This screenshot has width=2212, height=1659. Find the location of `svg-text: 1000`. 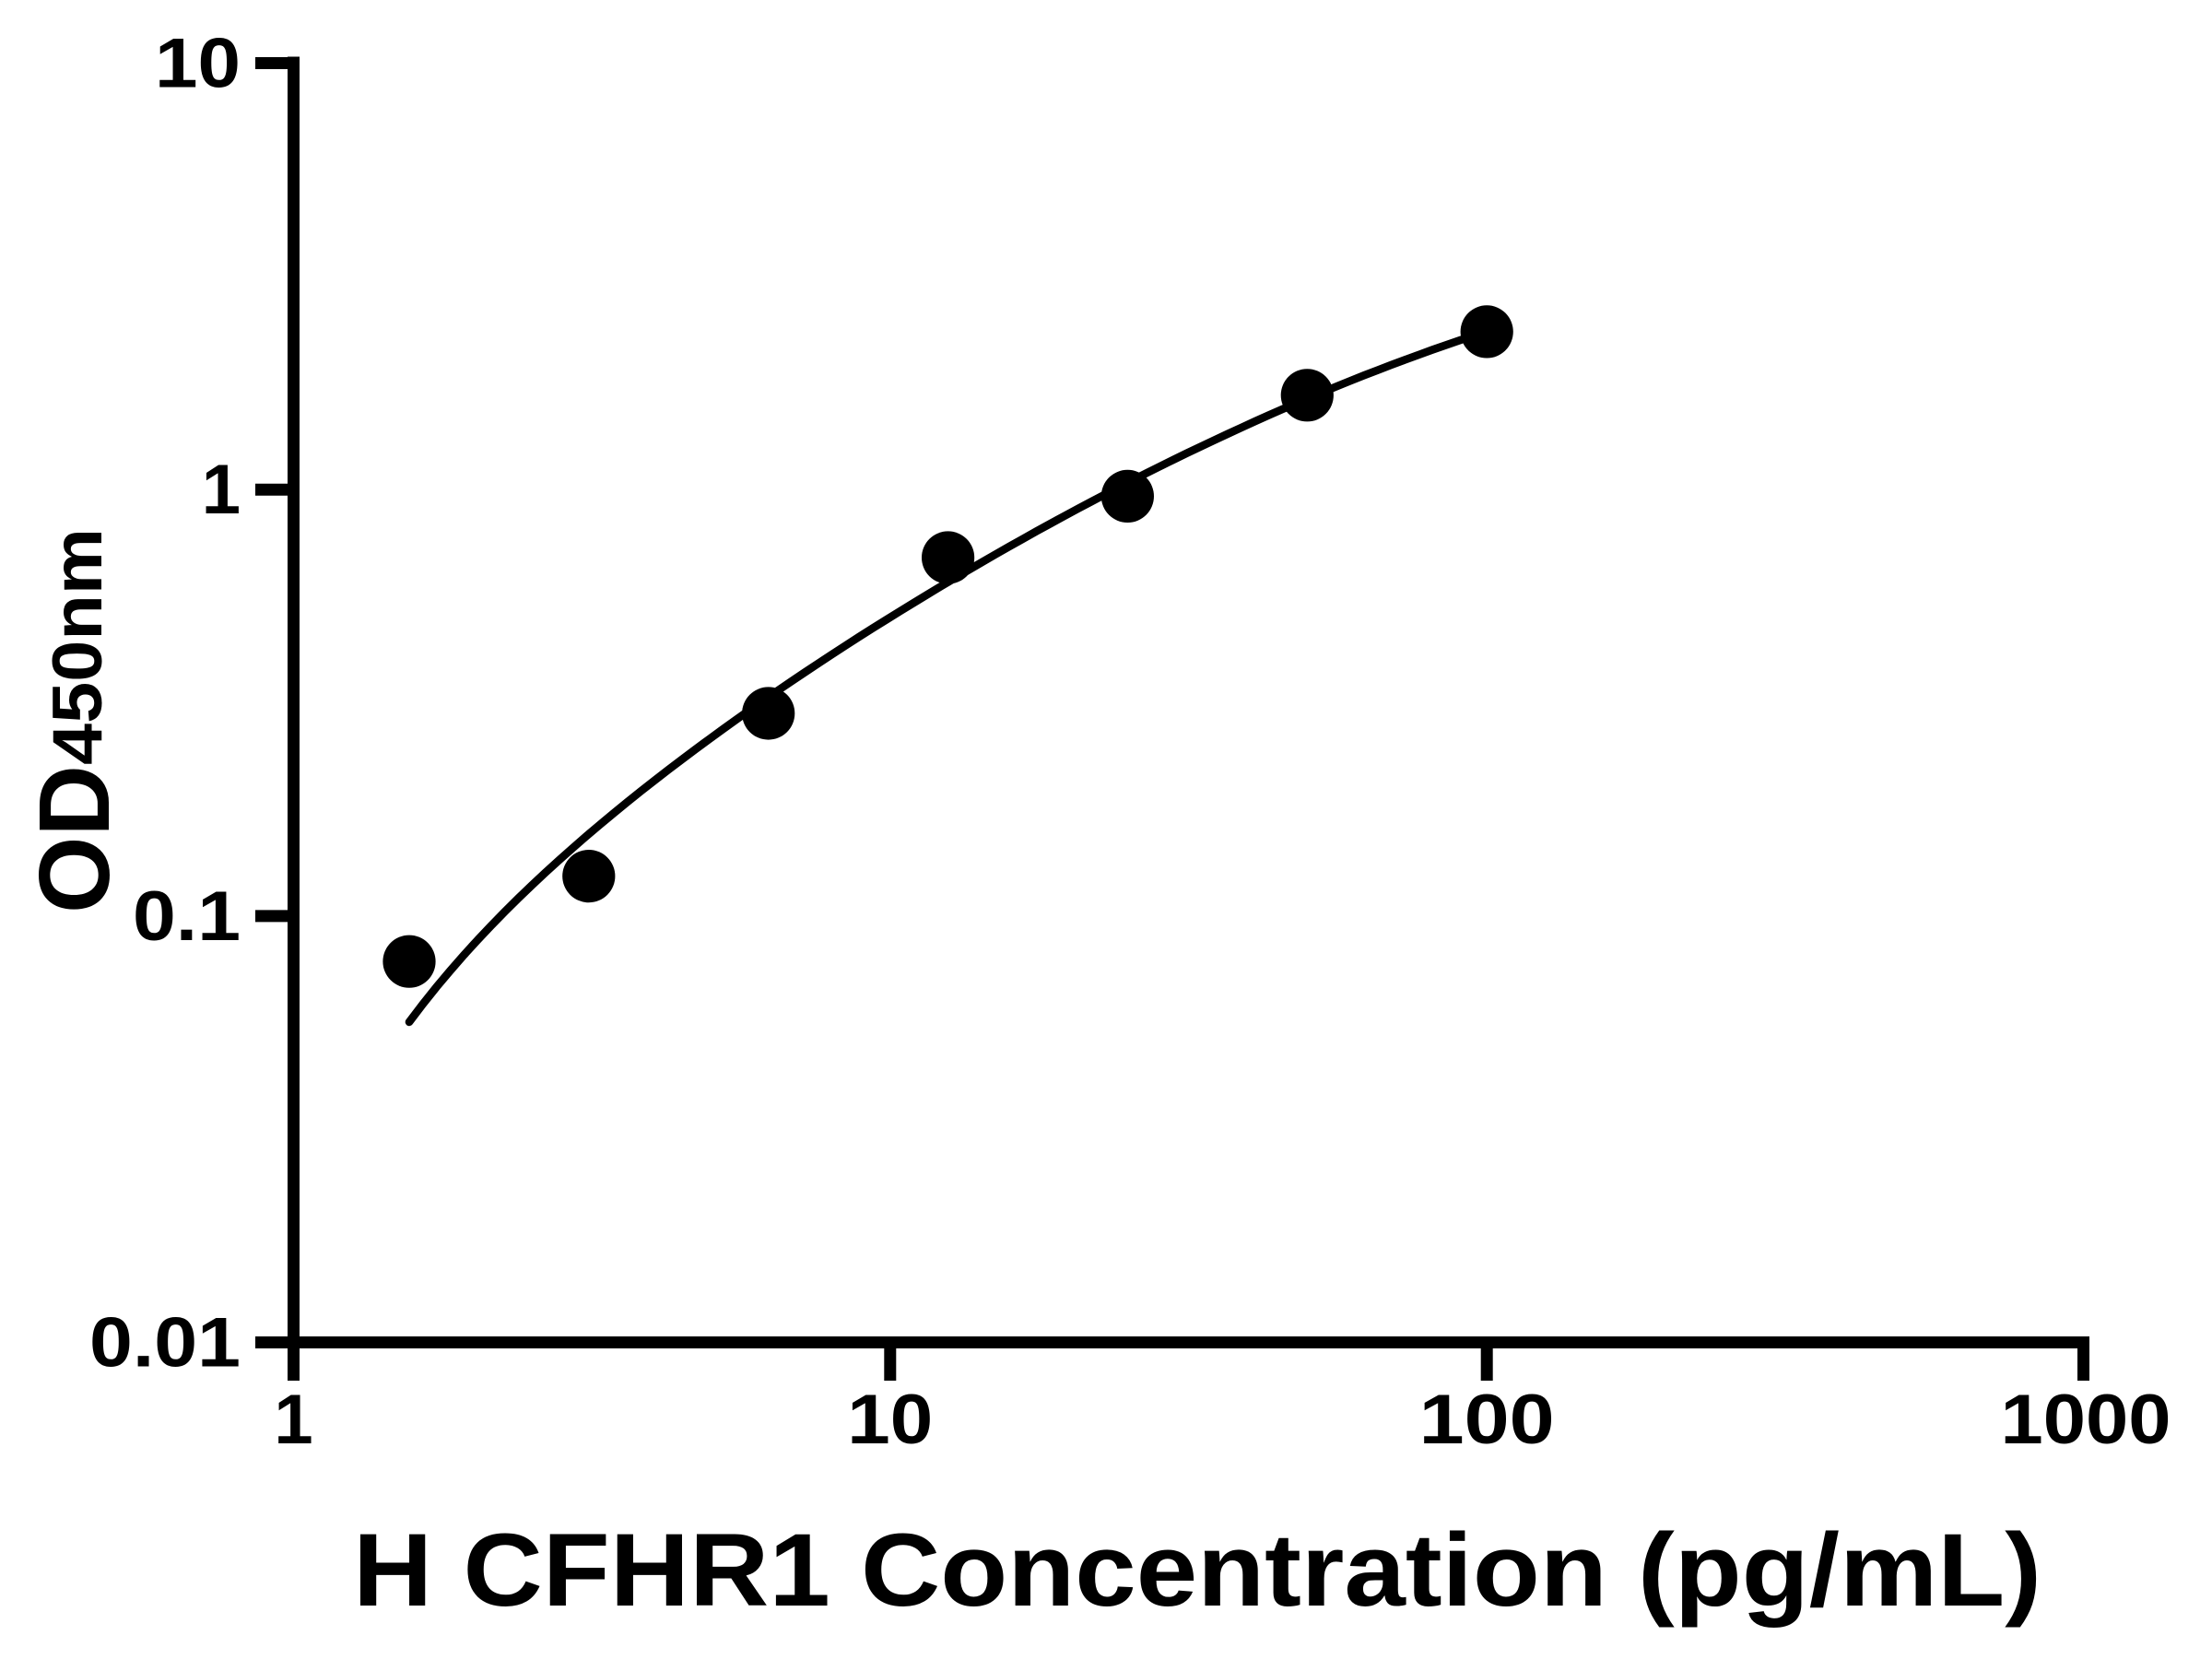

svg-text: 1000 is located at coordinates (2086, 1420).